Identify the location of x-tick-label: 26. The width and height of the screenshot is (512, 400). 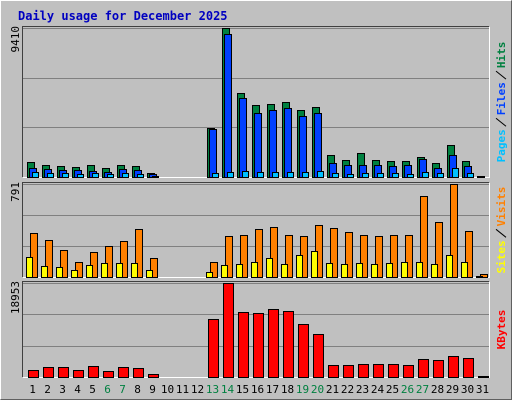
(407, 389).